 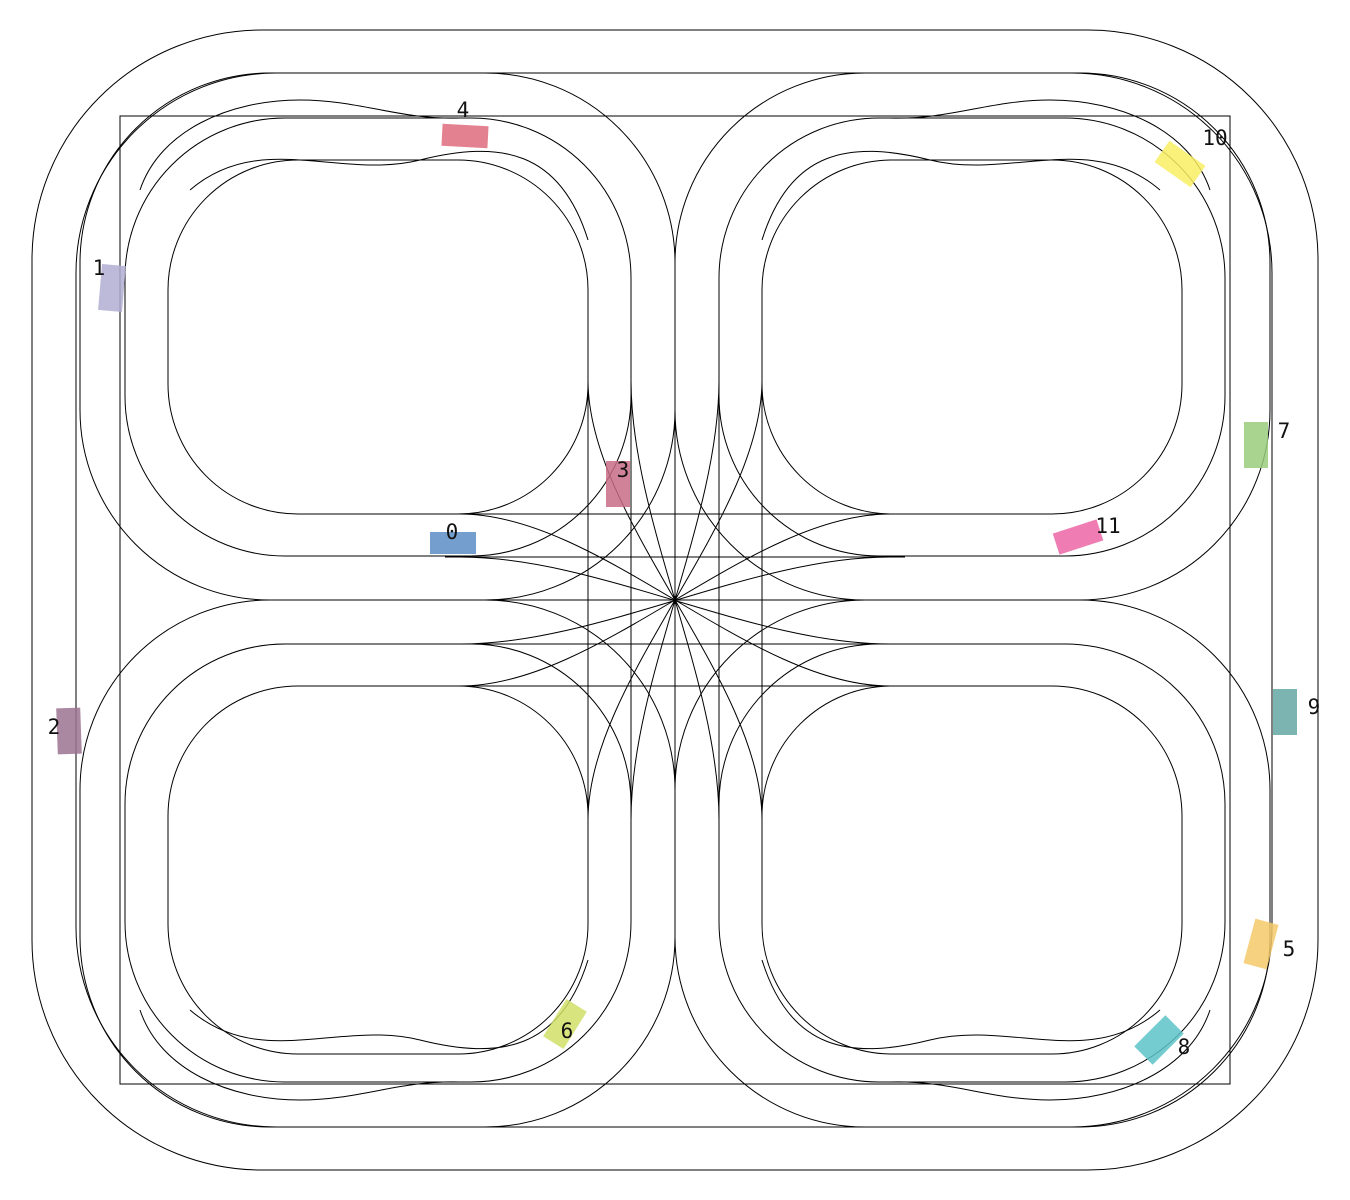 I want to click on vehicle-8-label: 8, so click(x=1184, y=1047).